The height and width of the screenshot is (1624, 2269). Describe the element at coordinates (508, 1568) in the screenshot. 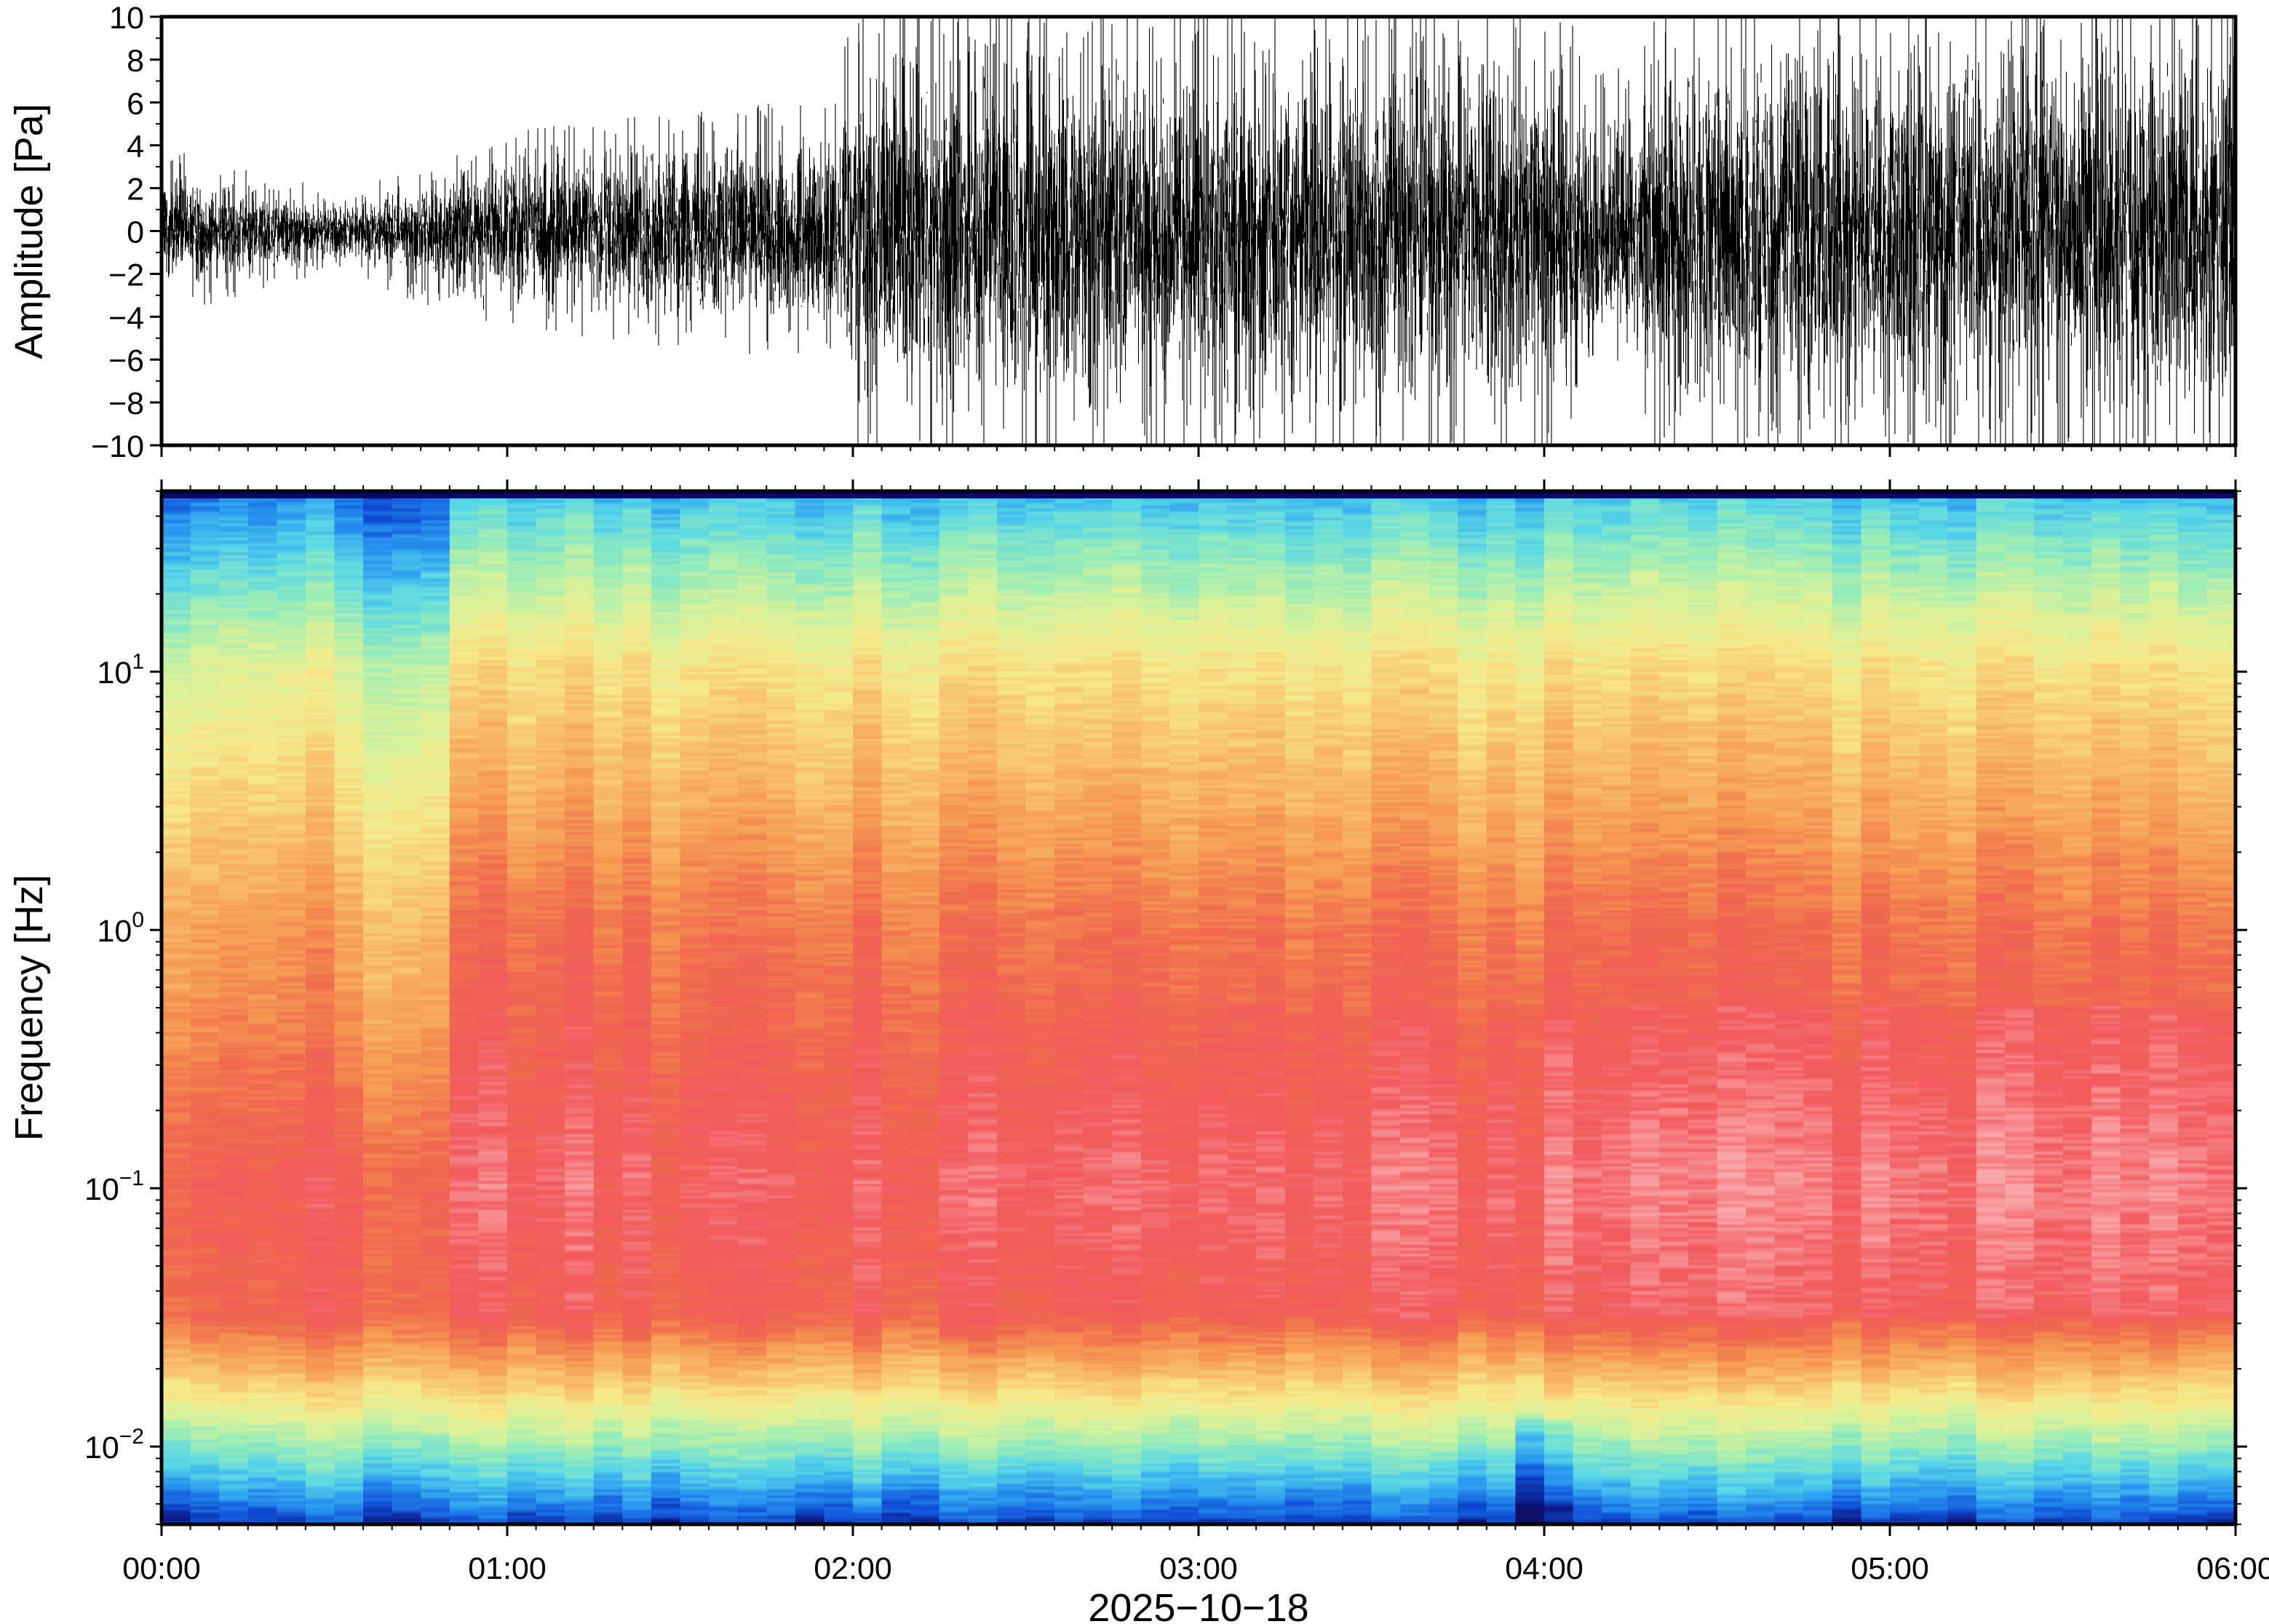

I see `time-tick-label: 01:00` at that location.